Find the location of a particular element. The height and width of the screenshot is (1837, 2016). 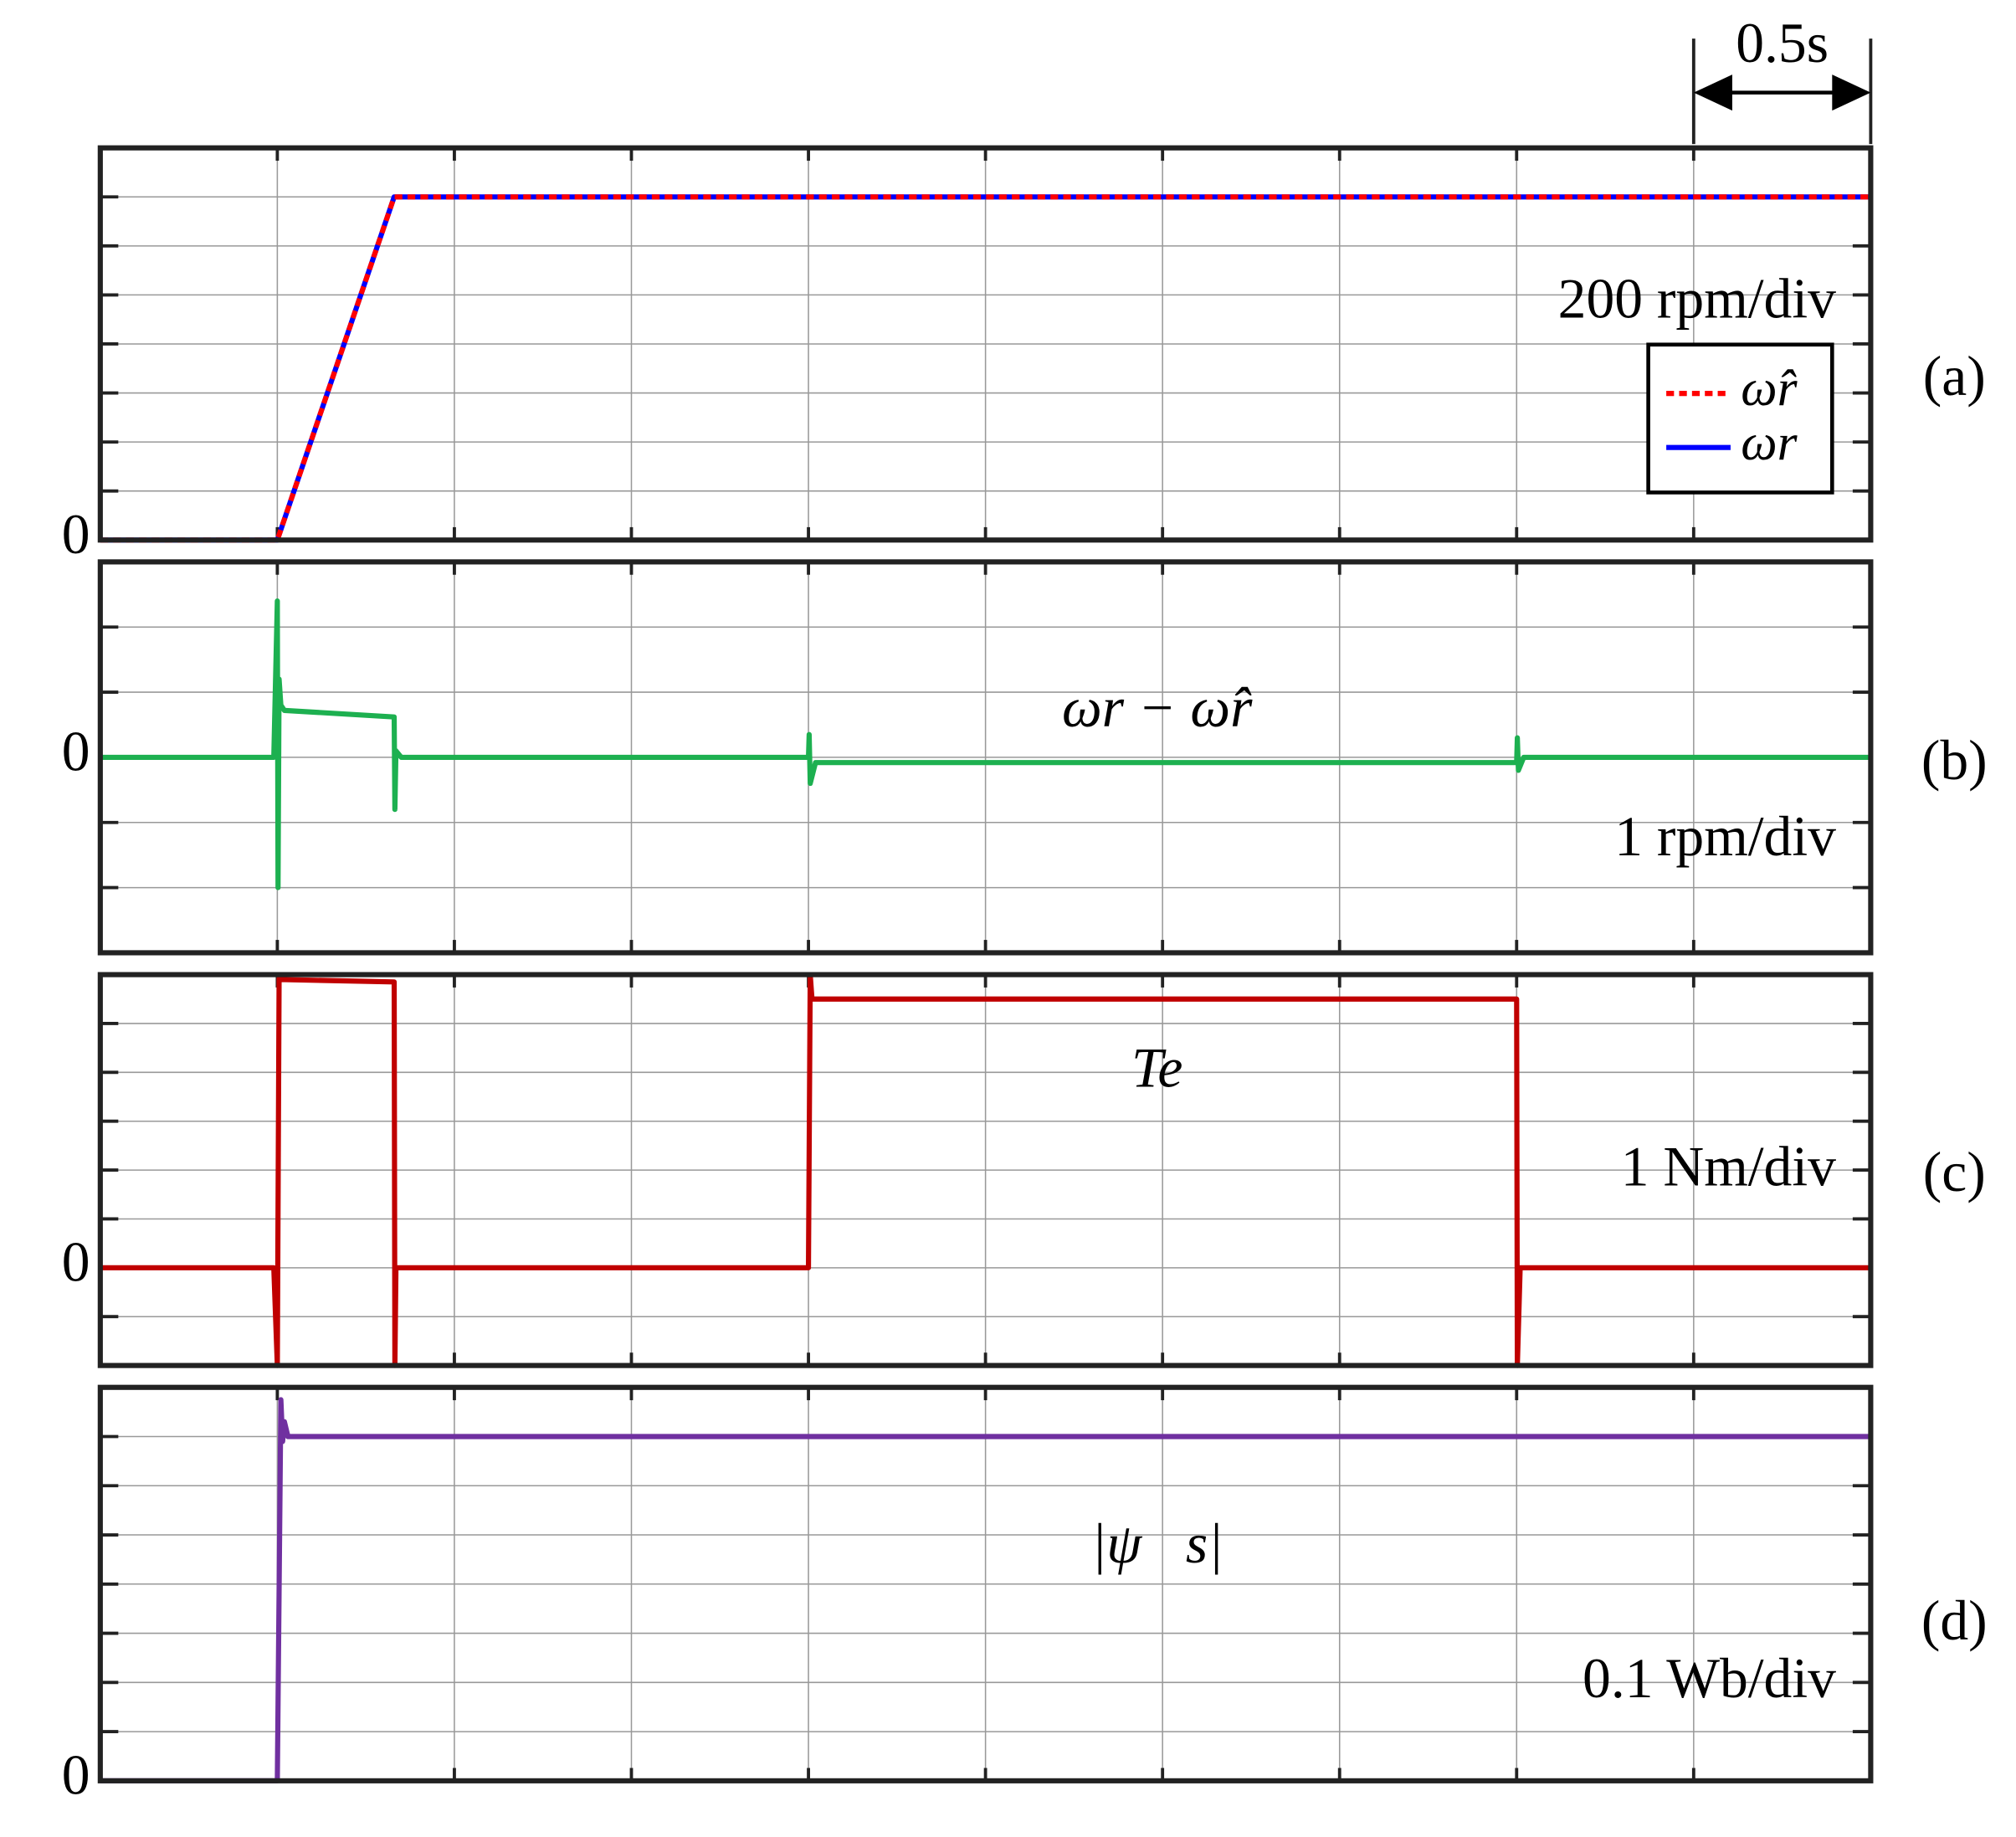

annotation: |ψ⃗s| is located at coordinates (1157, 1543).